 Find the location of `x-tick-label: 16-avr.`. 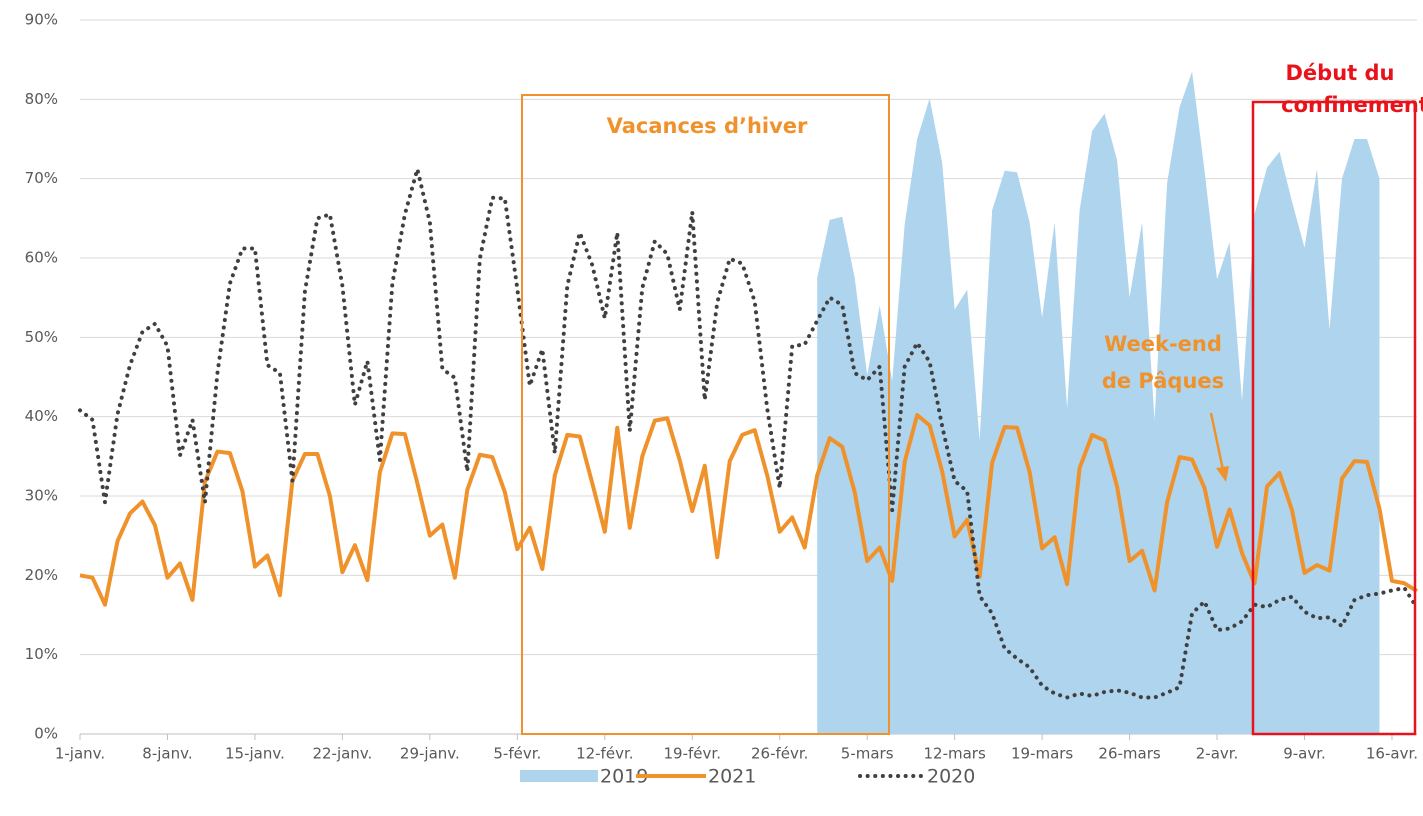

x-tick-label: 16-avr. is located at coordinates (1392, 754).